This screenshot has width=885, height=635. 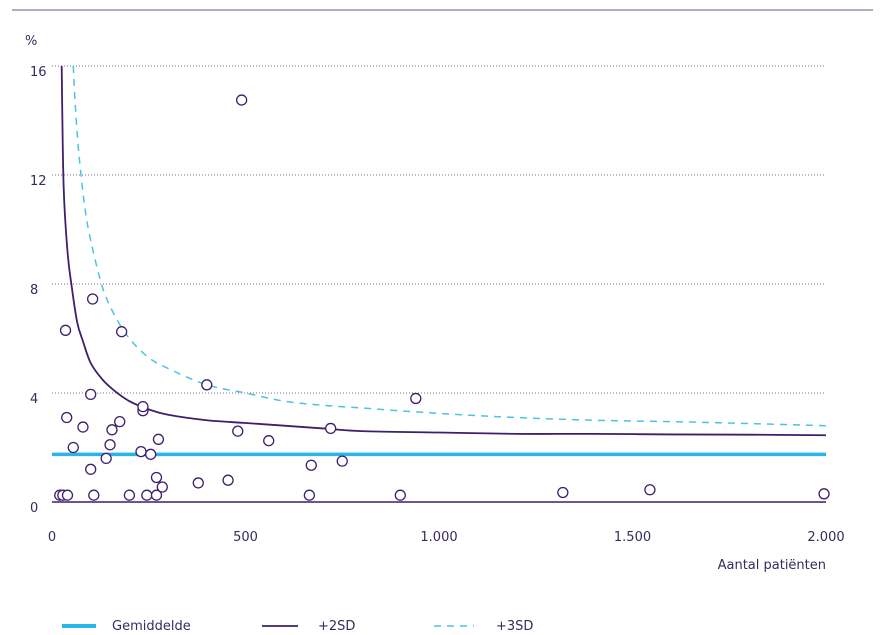 I want to click on legend-mean-label: Gemiddelde, so click(x=151, y=626).